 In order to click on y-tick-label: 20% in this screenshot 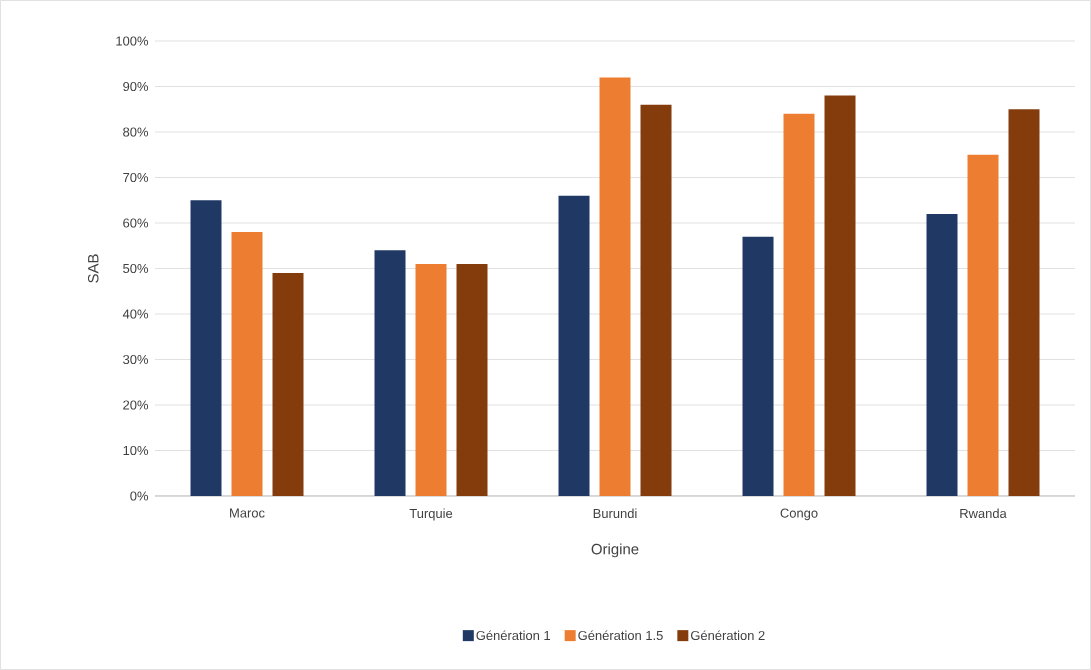, I will do `click(136, 405)`.